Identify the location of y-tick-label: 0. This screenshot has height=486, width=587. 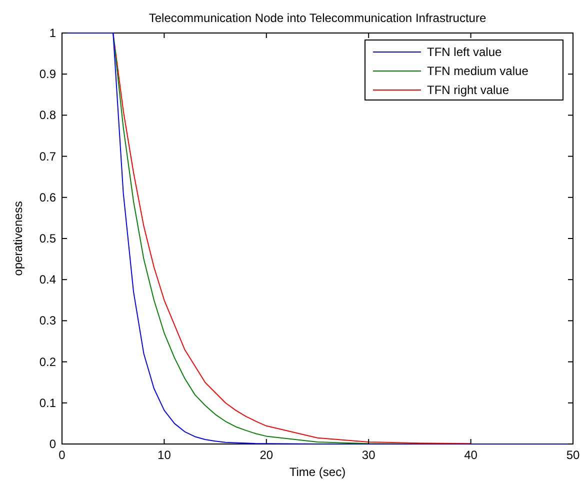
(52, 444).